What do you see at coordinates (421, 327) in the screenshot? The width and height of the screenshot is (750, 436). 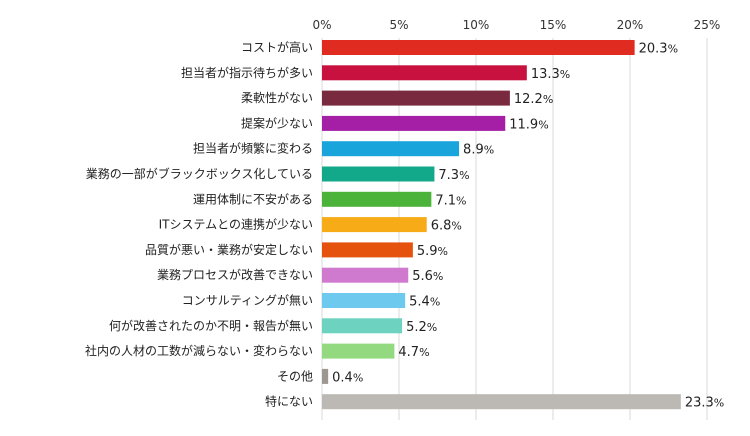 I see `value-label-11: 5.2%` at bounding box center [421, 327].